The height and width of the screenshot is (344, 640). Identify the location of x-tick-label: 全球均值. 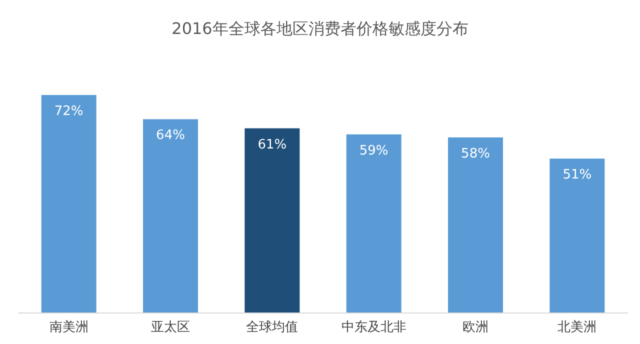
(272, 327).